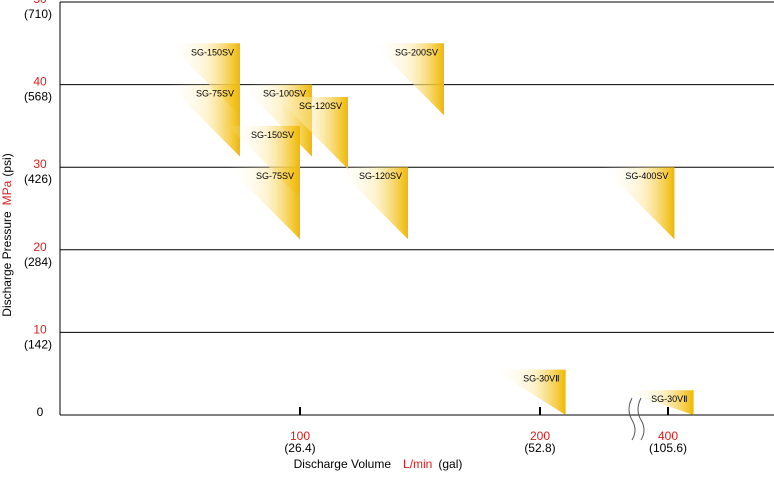 Image resolution: width=774 pixels, height=478 pixels. What do you see at coordinates (38, 209) in the screenshot?
I see `y-tick-labels: 0 10(142) 20(284) 30(426) 40(568) 50(710)` at bounding box center [38, 209].